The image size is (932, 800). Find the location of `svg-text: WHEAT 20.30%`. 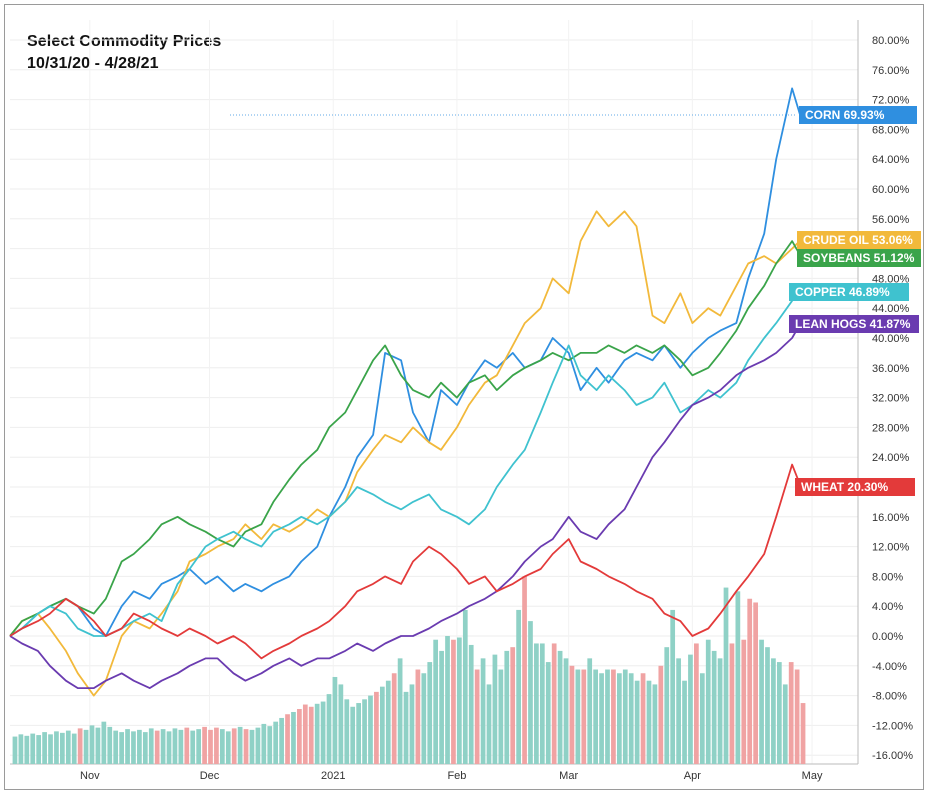

svg-text: WHEAT 20.30% is located at coordinates (844, 487).